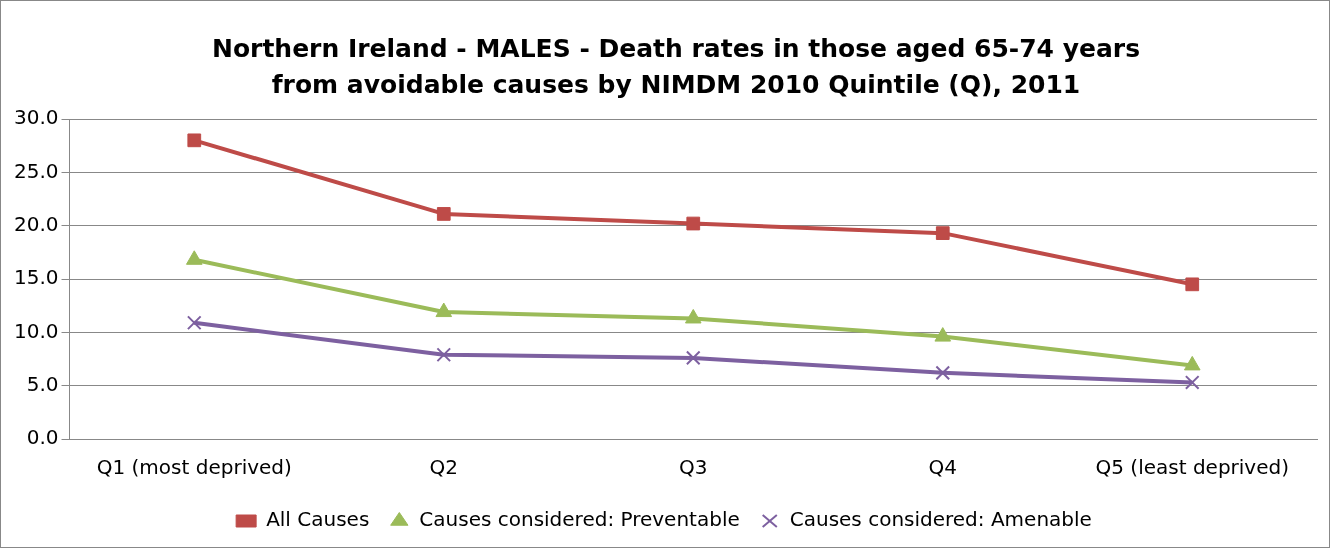 This screenshot has height=548, width=1330. Describe the element at coordinates (36, 223) in the screenshot. I see `y-tick-label: 20.0` at that location.